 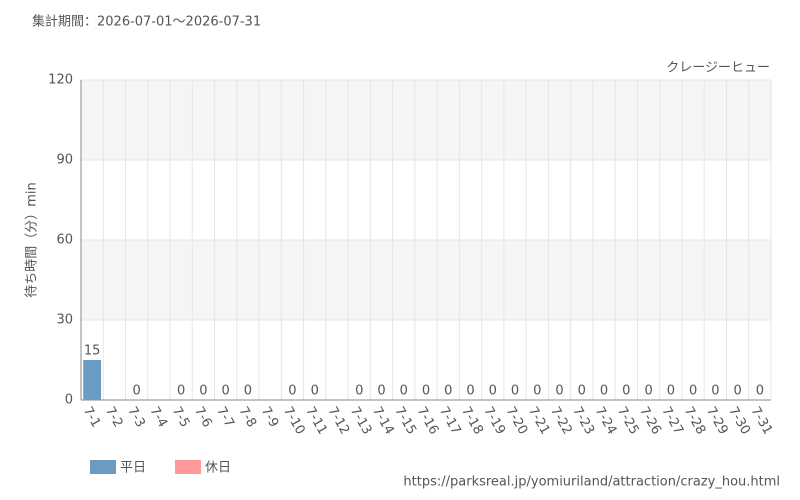 What do you see at coordinates (472, 420) in the screenshot?
I see `x-tick-label: 7-18` at bounding box center [472, 420].